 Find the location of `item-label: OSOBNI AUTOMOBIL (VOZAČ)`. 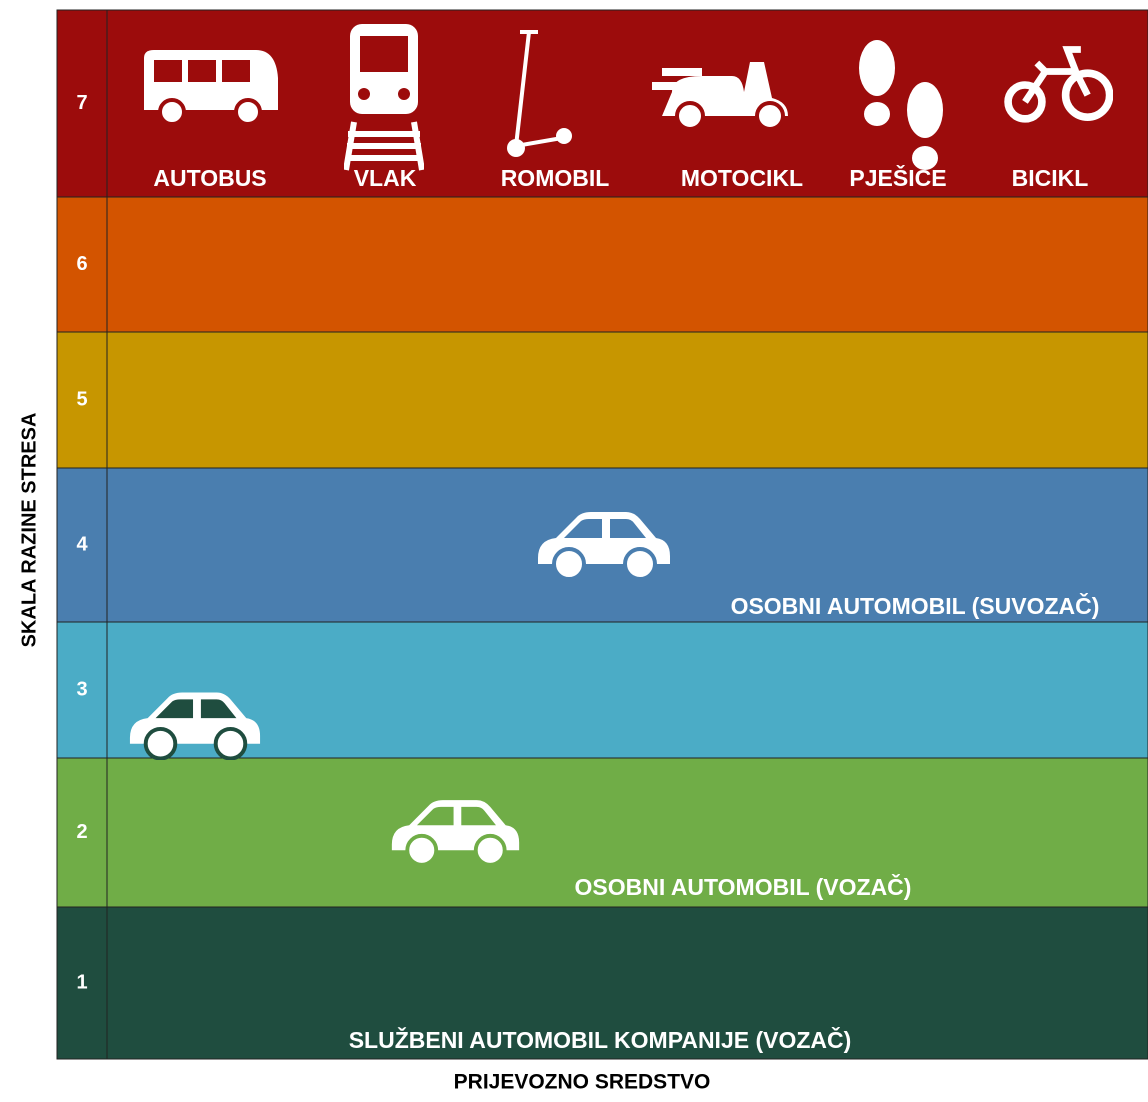

item-label: OSOBNI AUTOMOBIL (VOZAČ) is located at coordinates (743, 886).